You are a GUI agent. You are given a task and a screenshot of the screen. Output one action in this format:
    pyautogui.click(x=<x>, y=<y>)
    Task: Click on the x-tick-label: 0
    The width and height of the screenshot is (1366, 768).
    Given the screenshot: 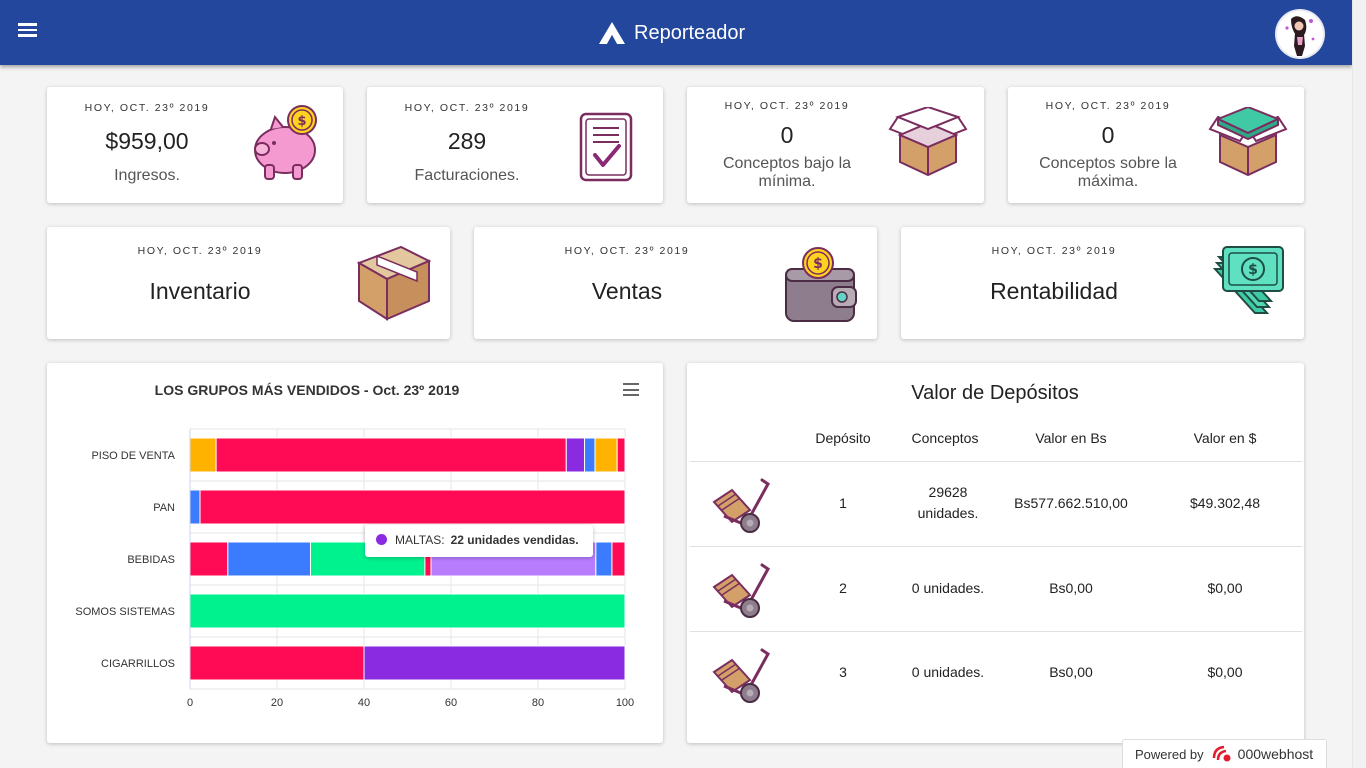 What is the action you would take?
    pyautogui.click(x=190, y=703)
    